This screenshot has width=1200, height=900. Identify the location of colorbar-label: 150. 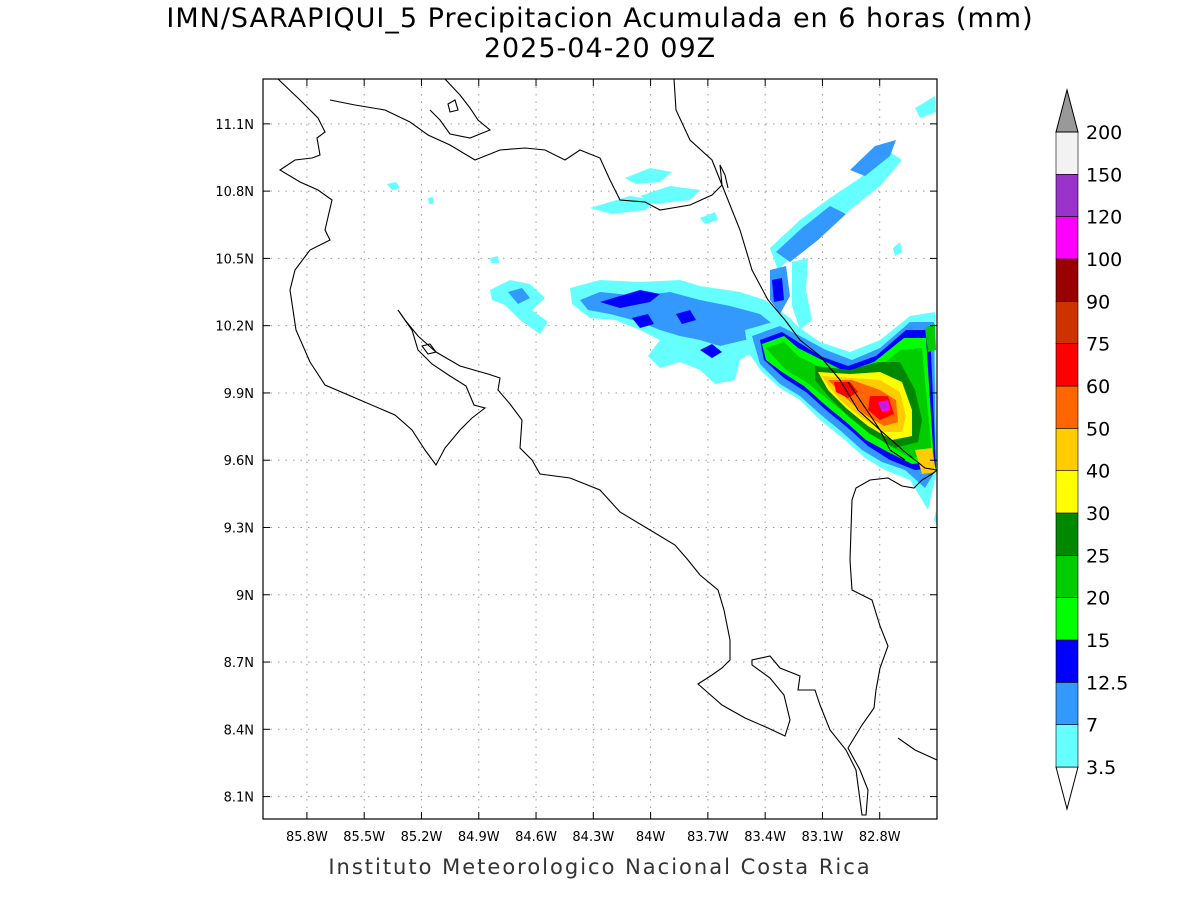
(1104, 175).